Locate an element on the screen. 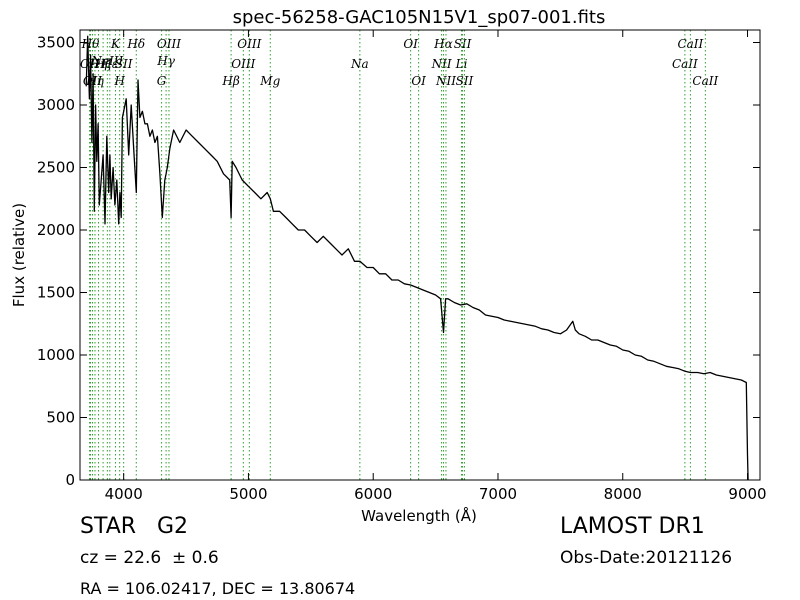  x-axis-label: Wavelength (Å) is located at coordinates (419, 515).